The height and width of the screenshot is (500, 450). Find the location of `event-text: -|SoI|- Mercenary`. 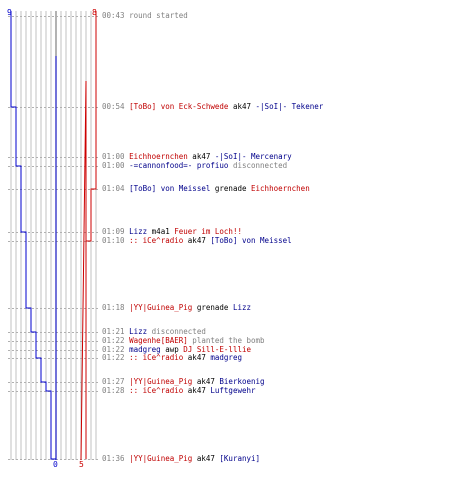

event-text: -|SoI|- Mercenary is located at coordinates (253, 156).